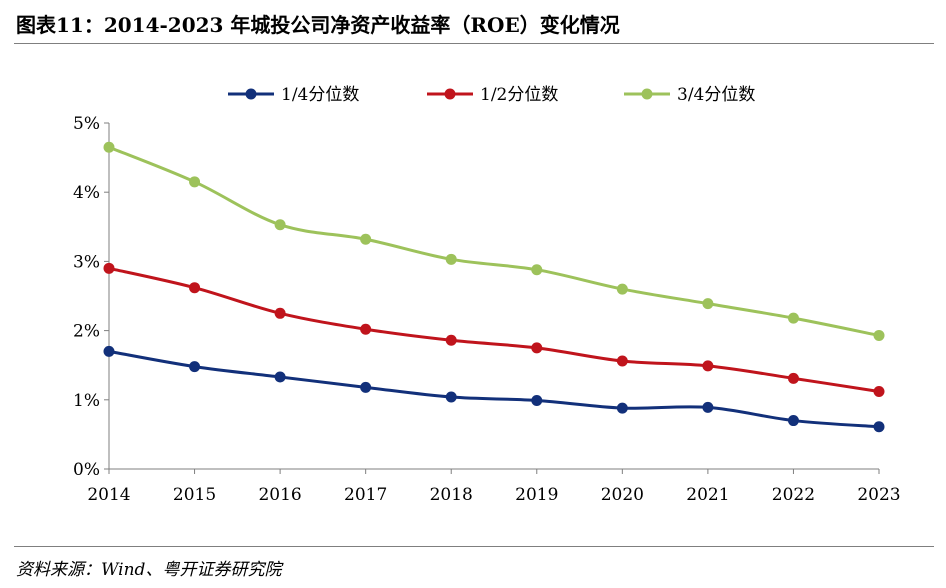  Describe the element at coordinates (707, 495) in the screenshot. I see `x-tick-label: 2021` at that location.